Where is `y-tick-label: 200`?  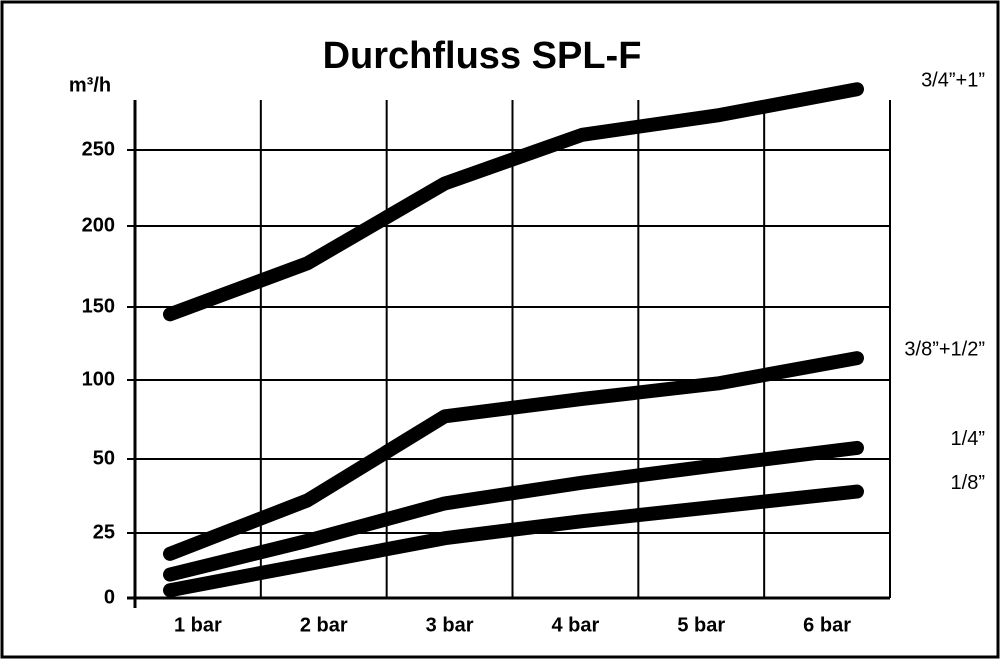 y-tick-label: 200 is located at coordinates (98, 225).